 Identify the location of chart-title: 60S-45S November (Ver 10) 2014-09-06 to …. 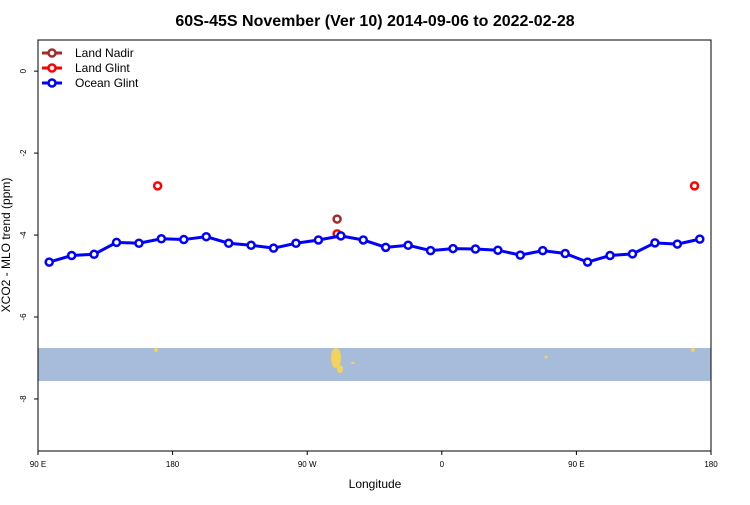
(374, 21).